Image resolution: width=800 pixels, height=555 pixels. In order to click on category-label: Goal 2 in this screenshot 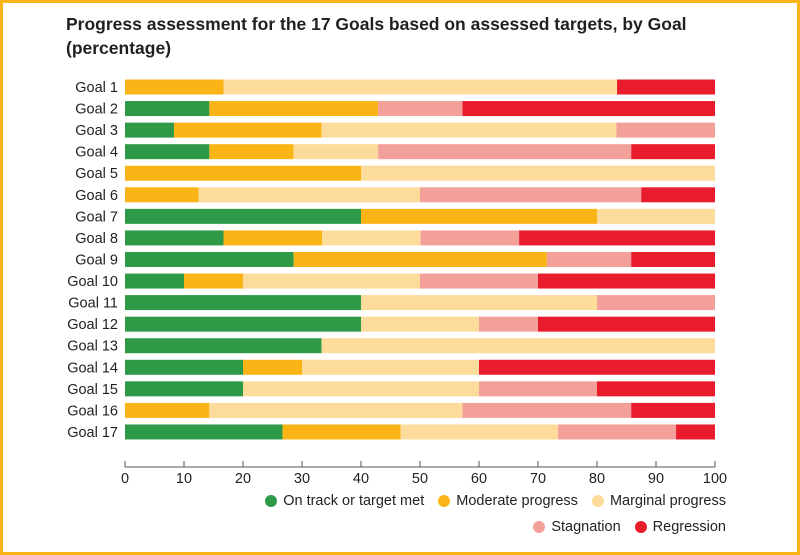, I will do `click(96, 110)`.